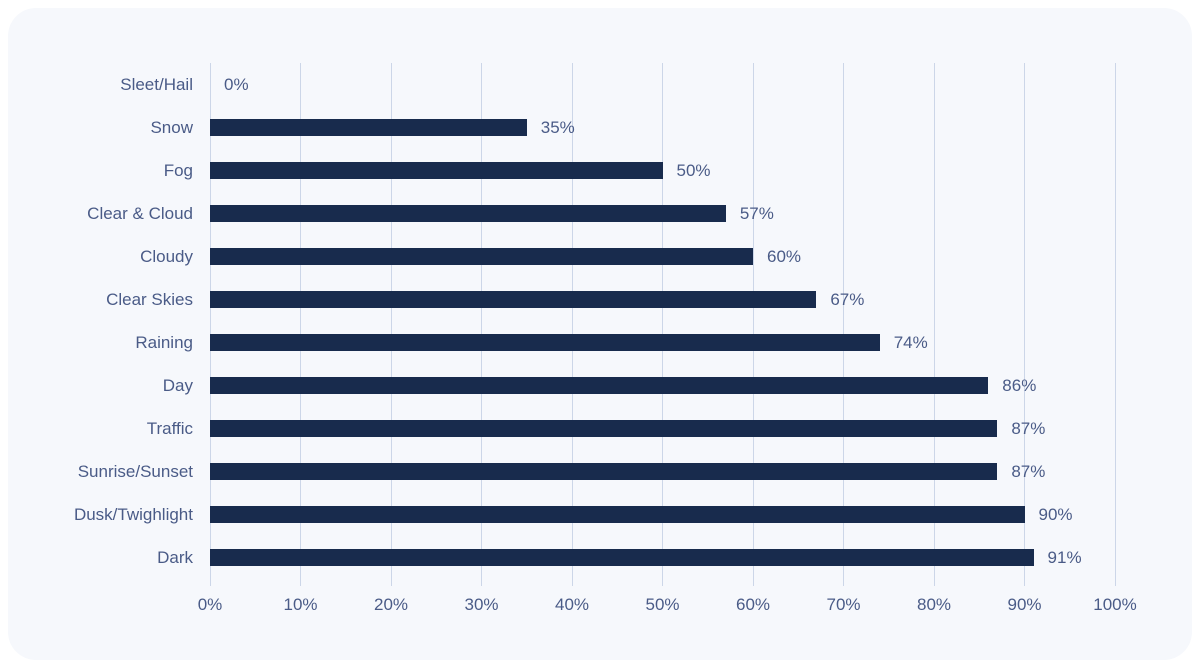 This screenshot has width=1200, height=668. I want to click on category-label: Sleet/Hail, so click(156, 84).